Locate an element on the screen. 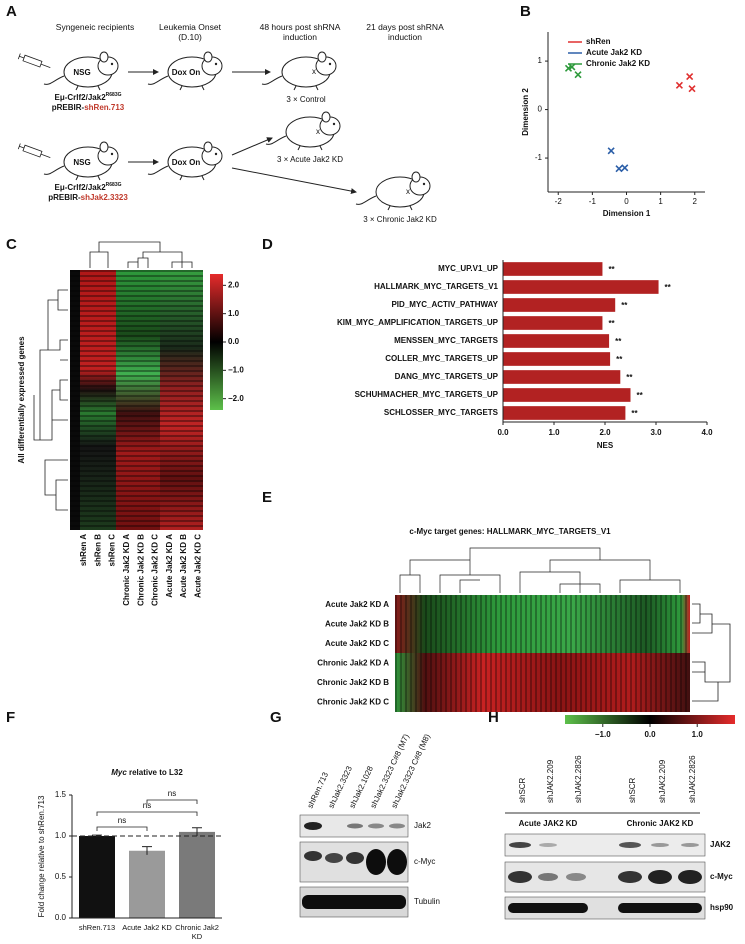 This screenshot has width=745, height=944. protein-label: hsp90 is located at coordinates (722, 907).